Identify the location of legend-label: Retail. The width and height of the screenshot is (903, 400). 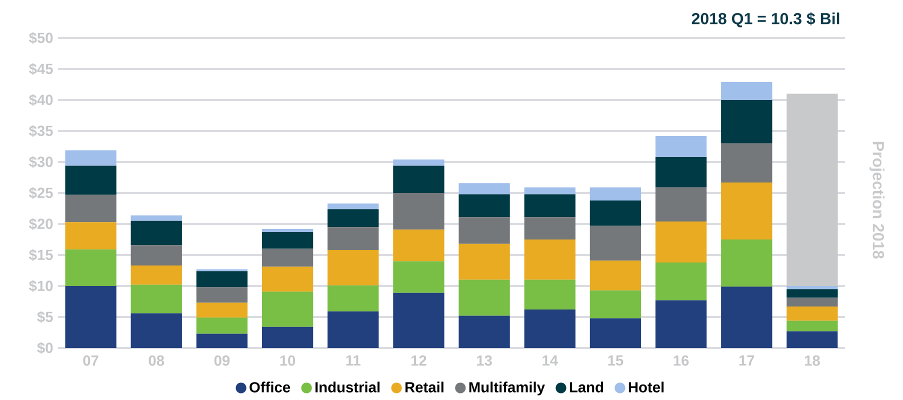
(424, 387).